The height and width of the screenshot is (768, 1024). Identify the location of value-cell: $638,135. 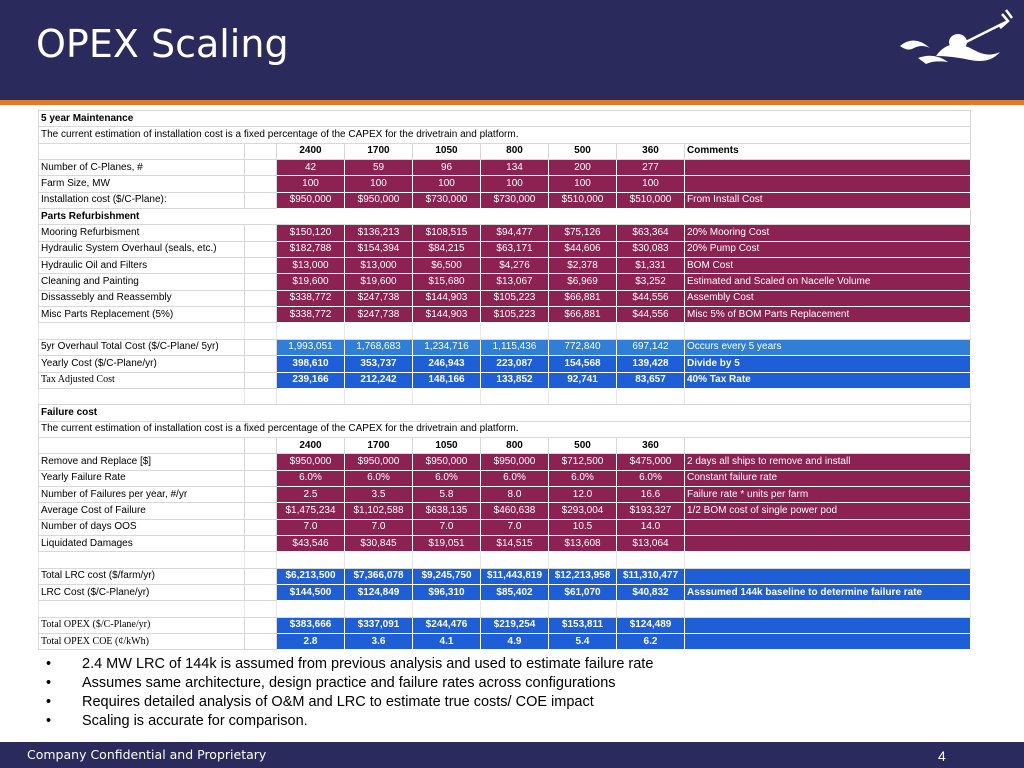
(446, 511).